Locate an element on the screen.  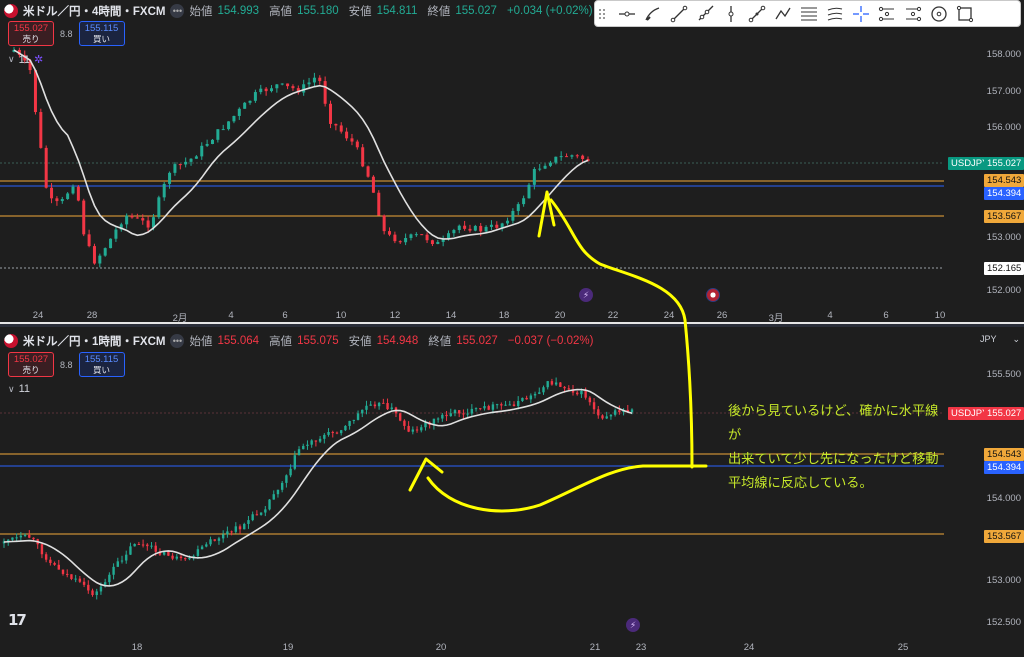
circle-icon is located at coordinates (939, 14).